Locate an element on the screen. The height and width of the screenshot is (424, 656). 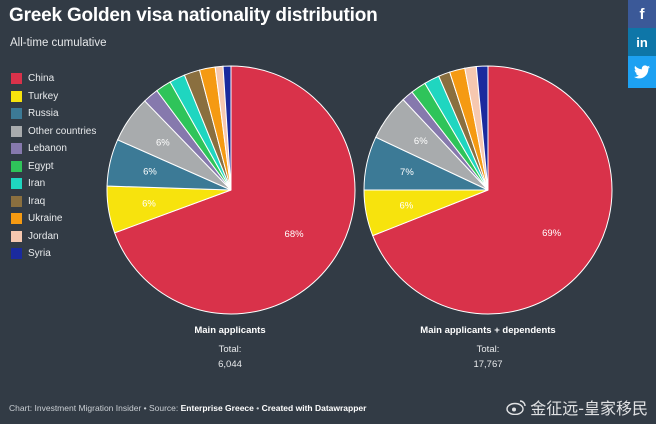
legend-label: China is located at coordinates (41, 79).